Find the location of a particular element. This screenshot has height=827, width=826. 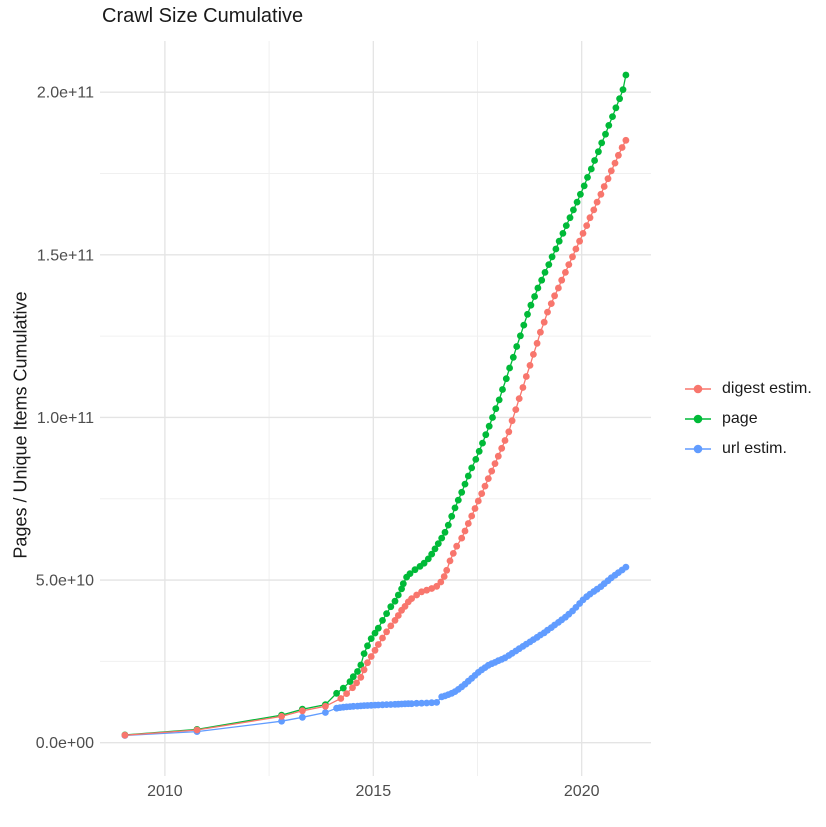

legend-key-page-icon is located at coordinates (698, 418).